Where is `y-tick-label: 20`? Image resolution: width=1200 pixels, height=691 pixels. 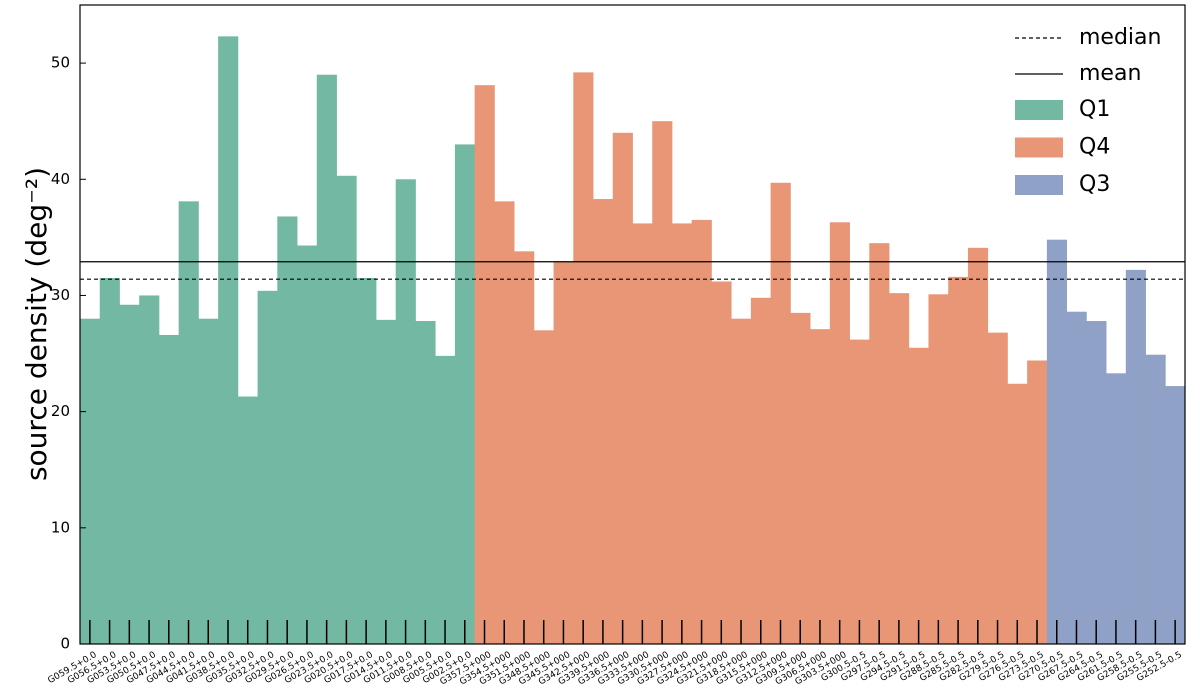 y-tick-label: 20 is located at coordinates (60, 411).